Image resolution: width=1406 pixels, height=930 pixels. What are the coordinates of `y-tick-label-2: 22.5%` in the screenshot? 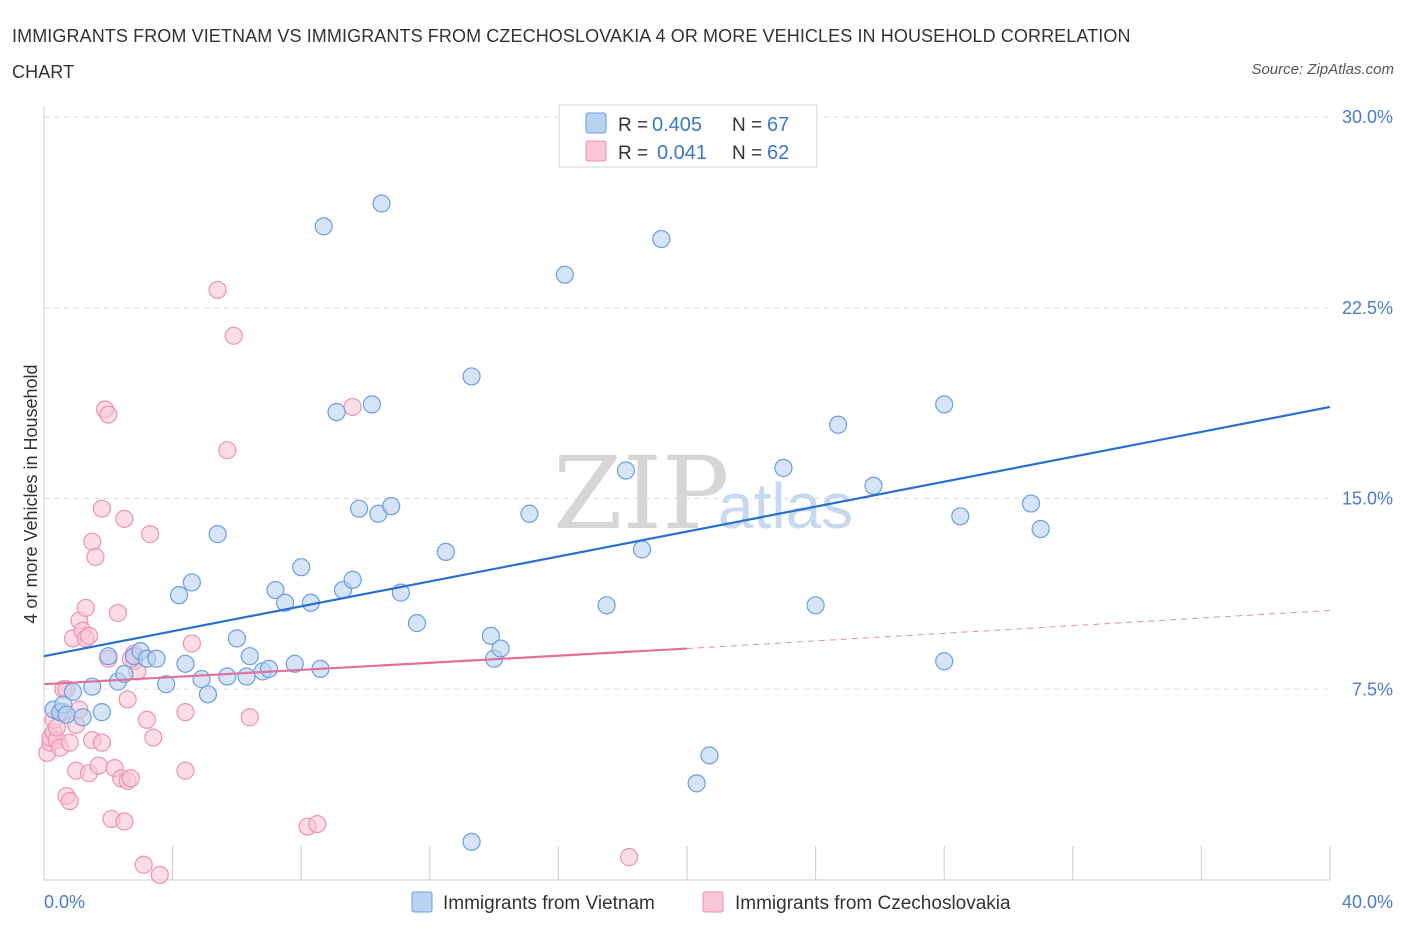 It's located at (1367, 308).